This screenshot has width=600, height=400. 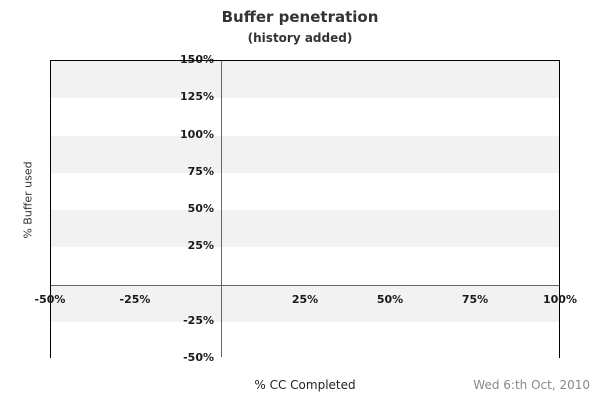 What do you see at coordinates (135, 299) in the screenshot?
I see `x-tick-label: -25%` at bounding box center [135, 299].